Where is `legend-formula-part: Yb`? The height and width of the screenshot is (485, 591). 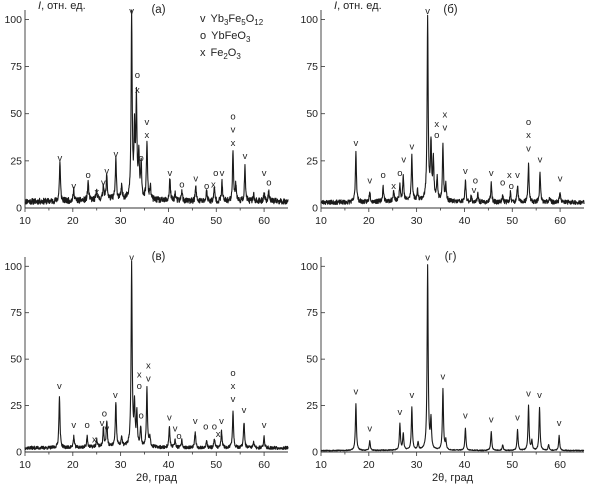 legend-formula-part: Yb is located at coordinates (217, 19).